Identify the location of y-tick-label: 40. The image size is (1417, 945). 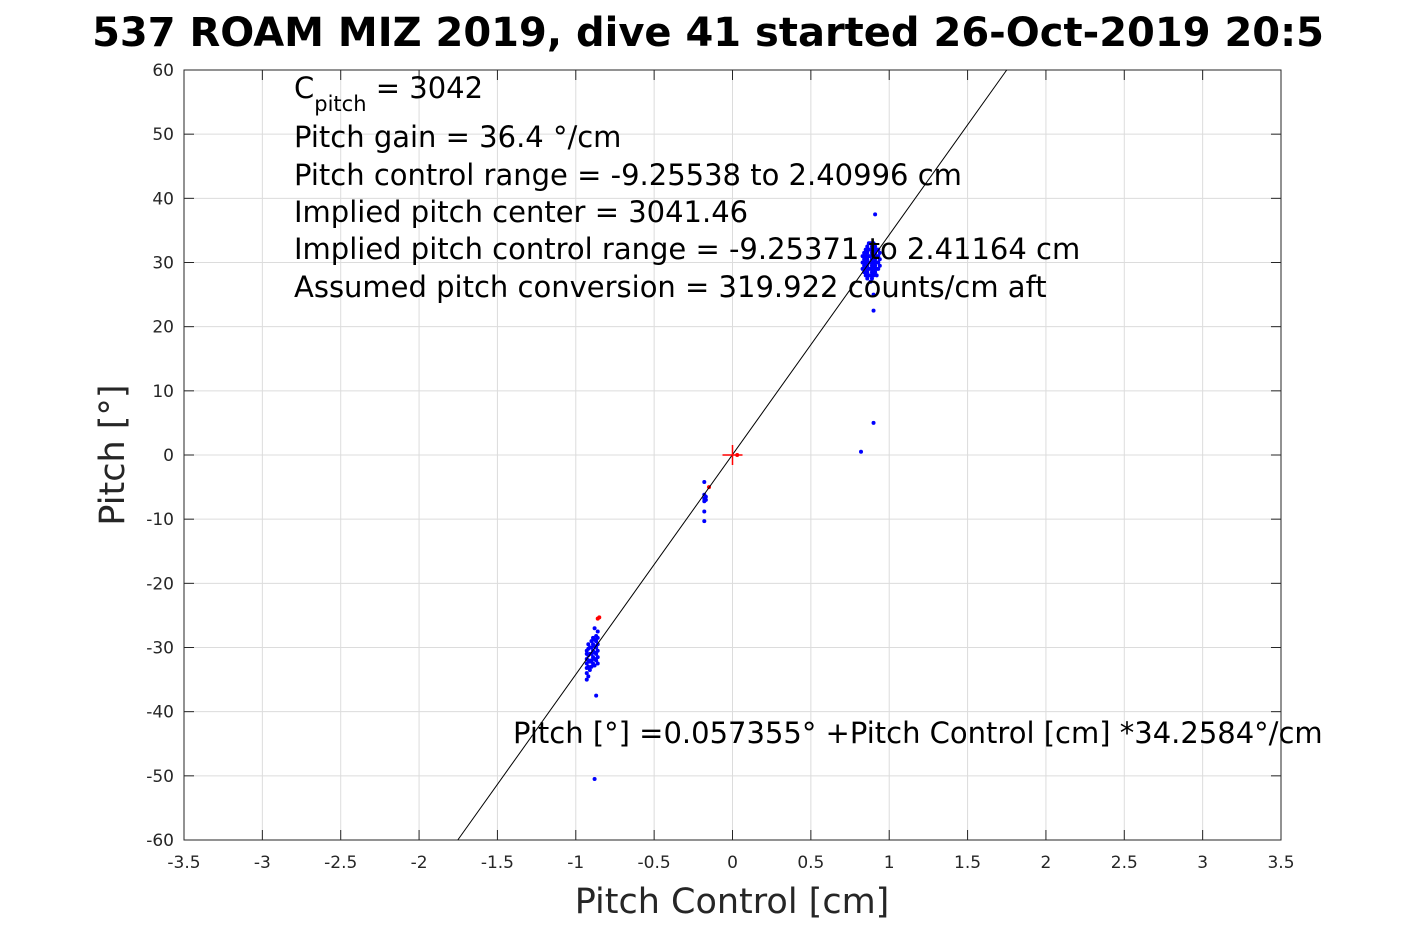
(163, 199).